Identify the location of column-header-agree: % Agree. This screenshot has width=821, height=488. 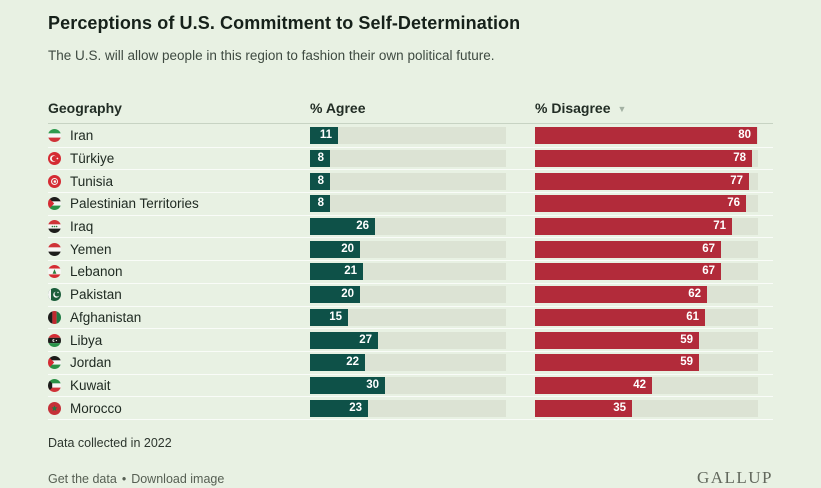
(338, 108).